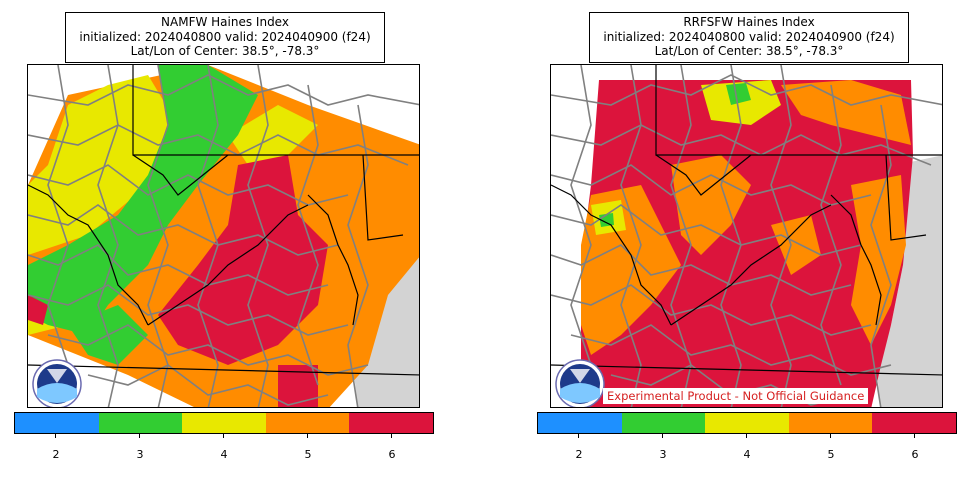 Image resolution: width=971 pixels, height=477 pixels. Describe the element at coordinates (225, 22) in the screenshot. I see `chart-title: NAMFW Haines Index` at that location.